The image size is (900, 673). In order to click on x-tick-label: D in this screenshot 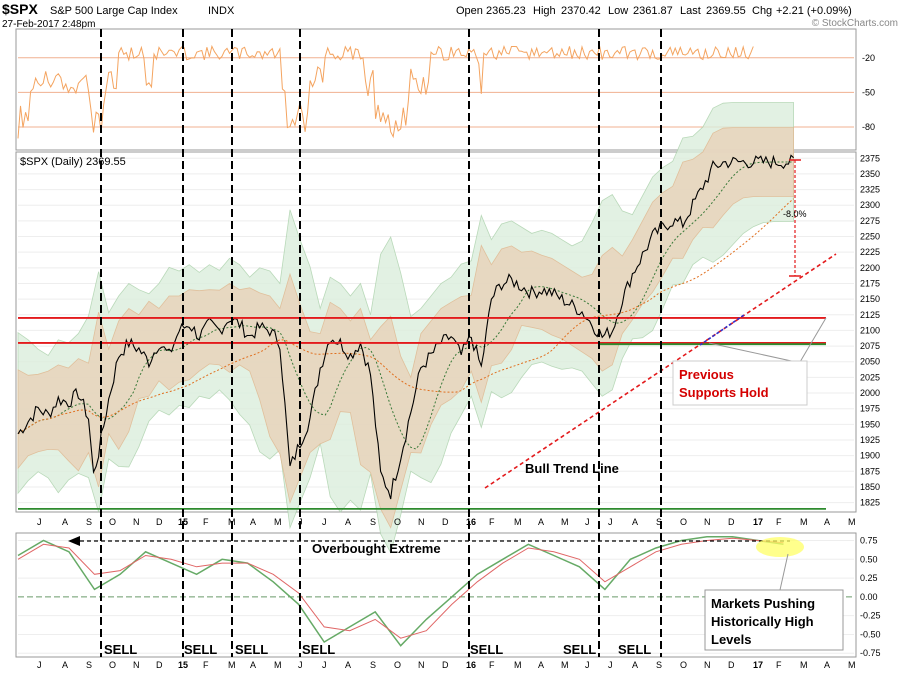, I will do `click(445, 522)`.